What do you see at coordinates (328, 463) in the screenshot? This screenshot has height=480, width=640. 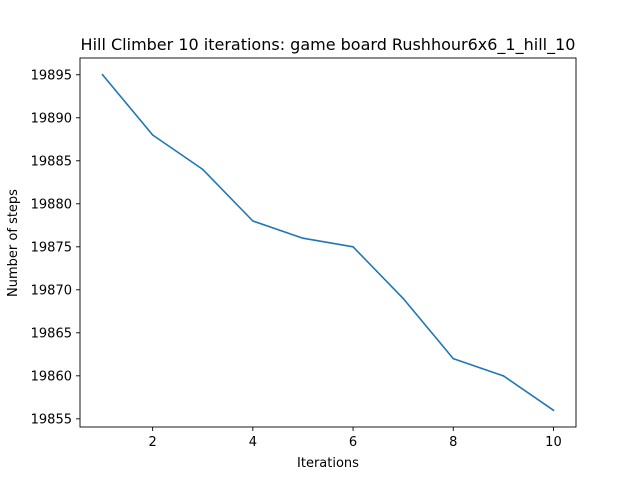 I see `x-axis-label: Iterations` at bounding box center [328, 463].